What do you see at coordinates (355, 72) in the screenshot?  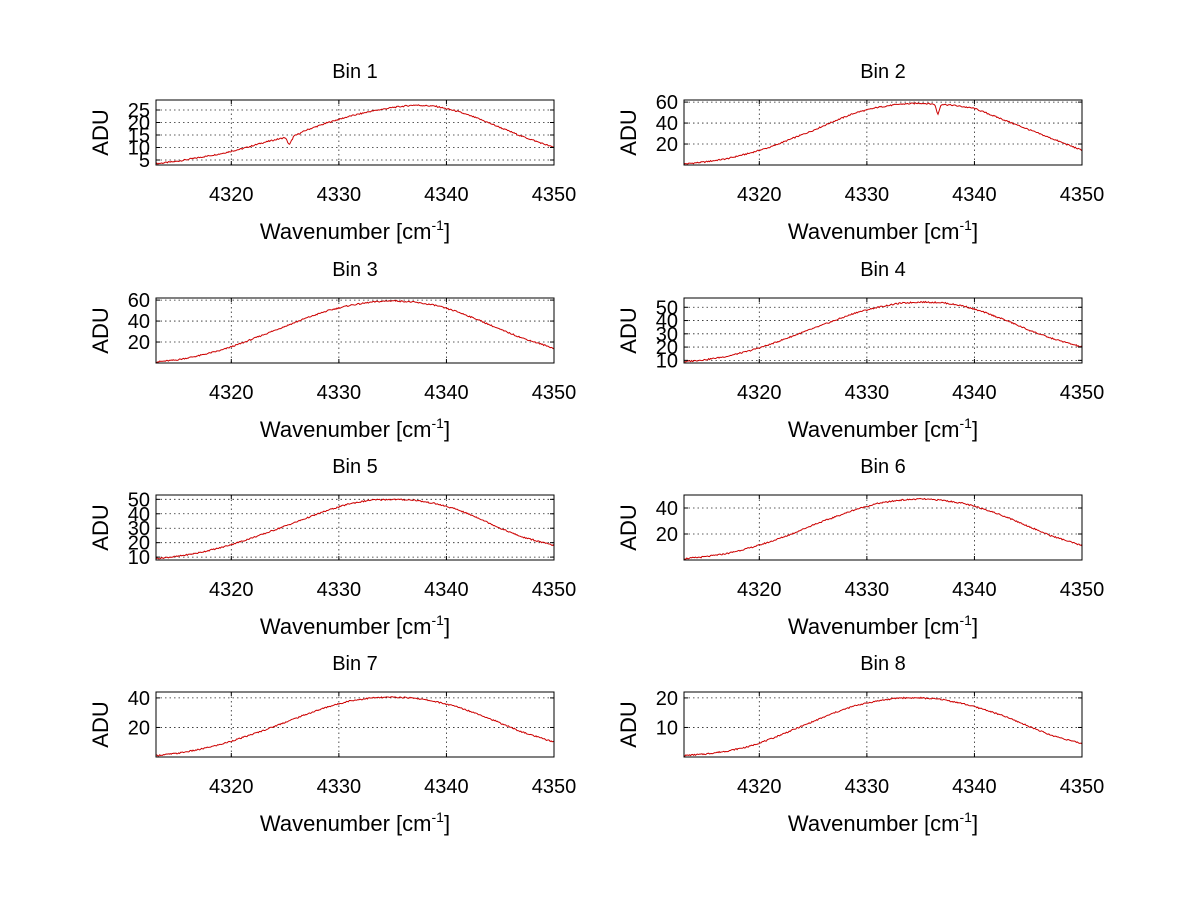 I see `chart-title: Bin 1` at bounding box center [355, 72].